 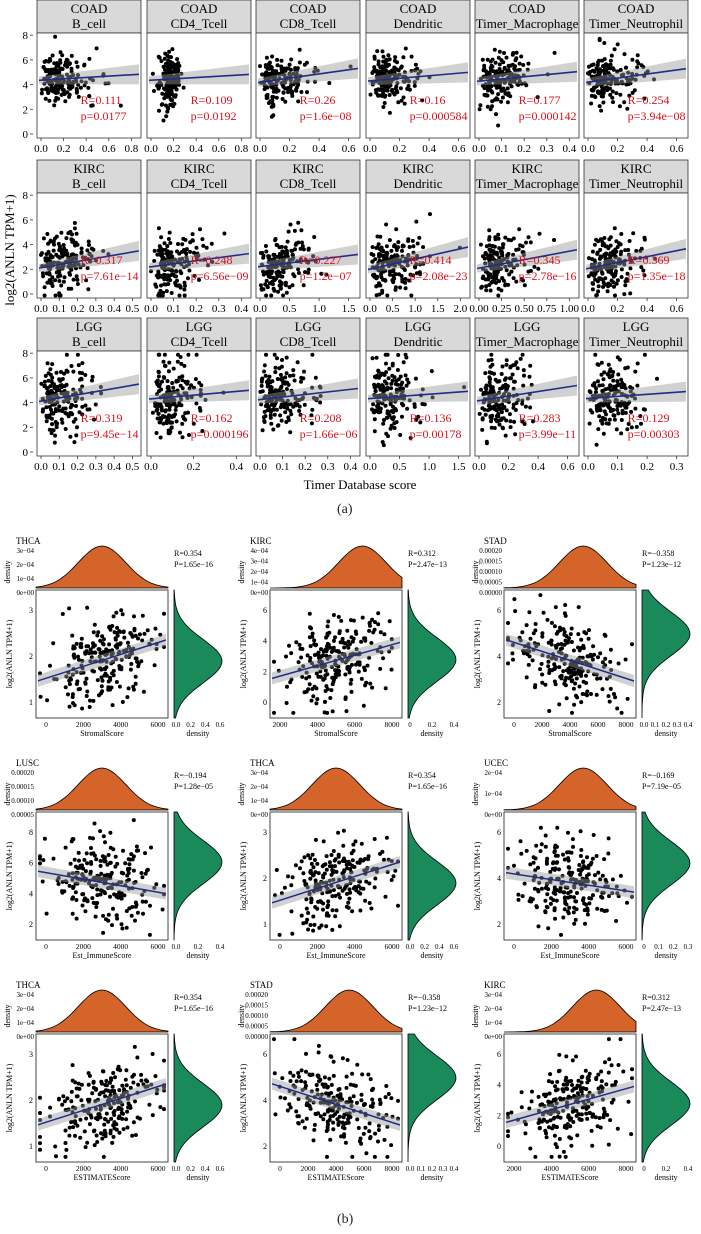 I want to click on scatter-x-tick: 0, so click(x=514, y=946).